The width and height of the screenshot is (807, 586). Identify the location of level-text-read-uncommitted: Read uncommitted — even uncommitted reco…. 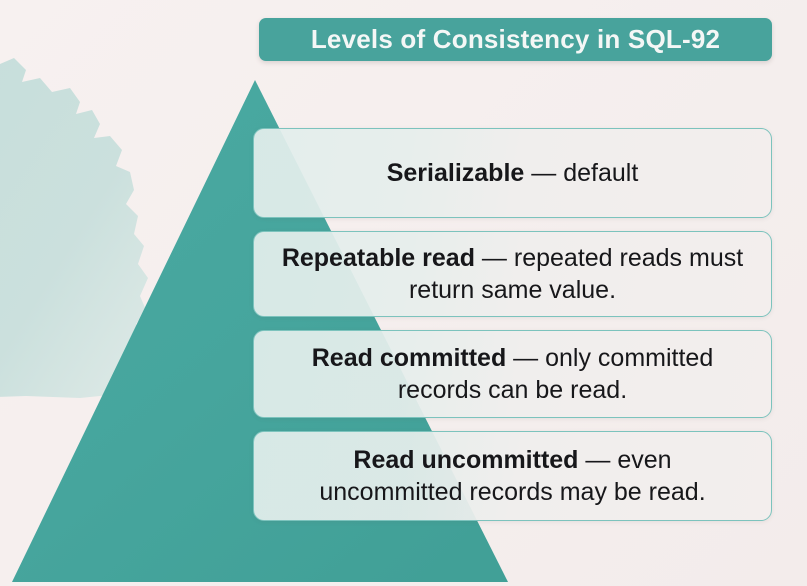
(512, 476).